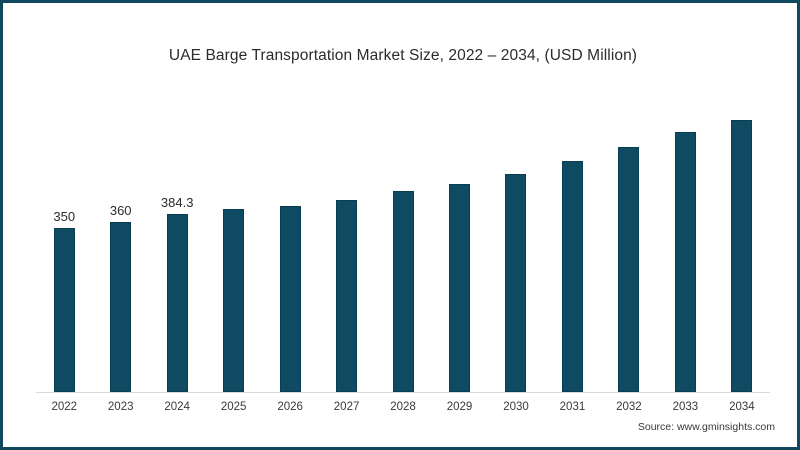 The image size is (800, 450). Describe the element at coordinates (347, 296) in the screenshot. I see `bar-2027` at that location.